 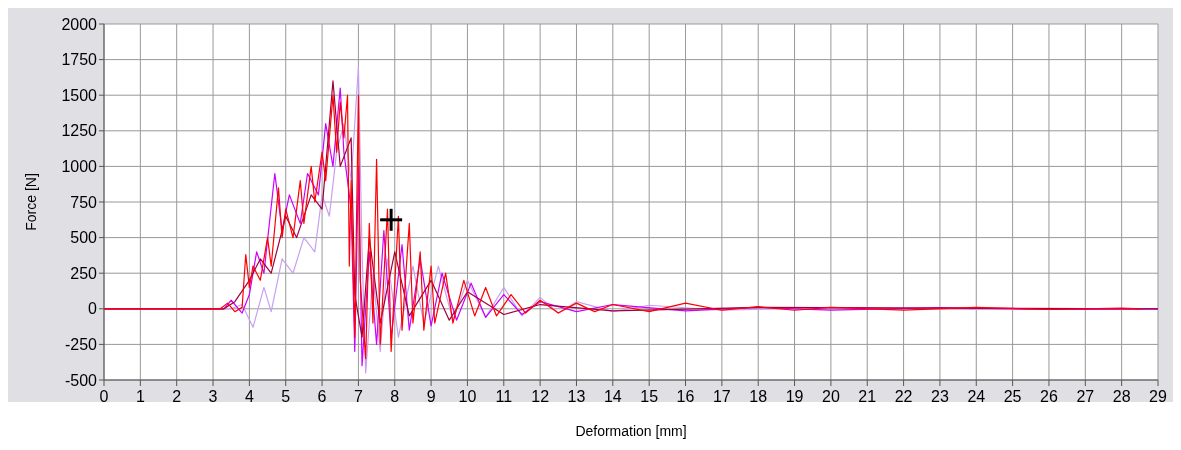 What do you see at coordinates (140, 396) in the screenshot?
I see `x-tick-label: 1` at bounding box center [140, 396].